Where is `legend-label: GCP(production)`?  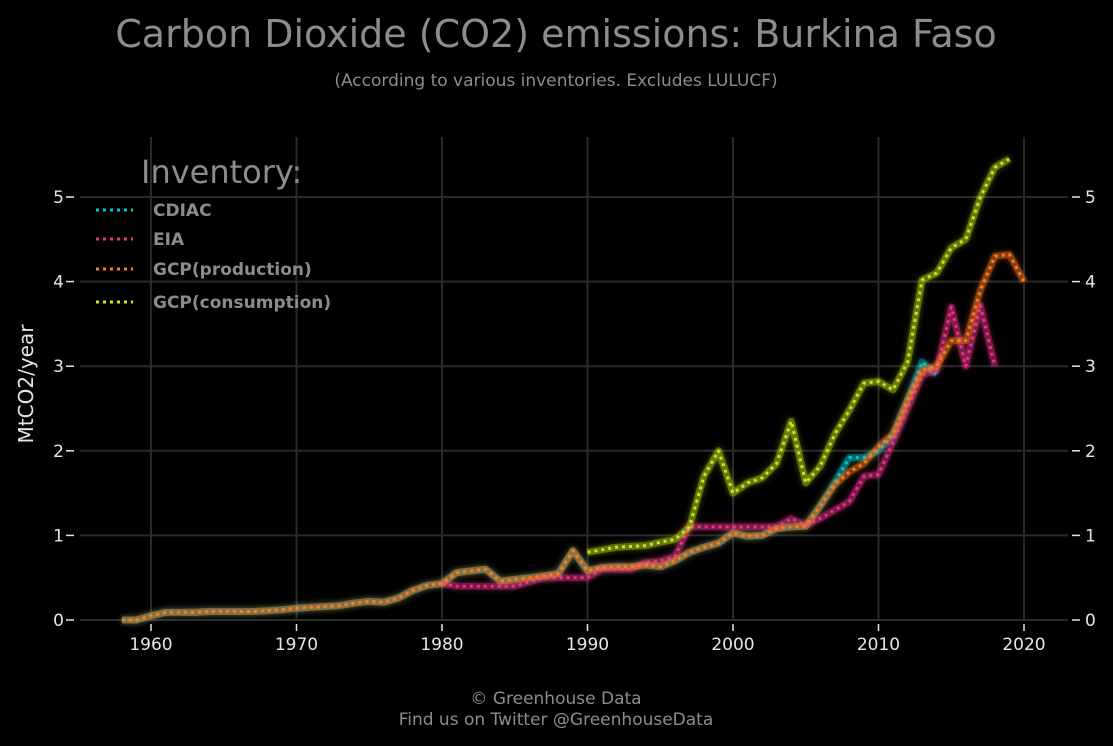 legend-label: GCP(production) is located at coordinates (232, 270).